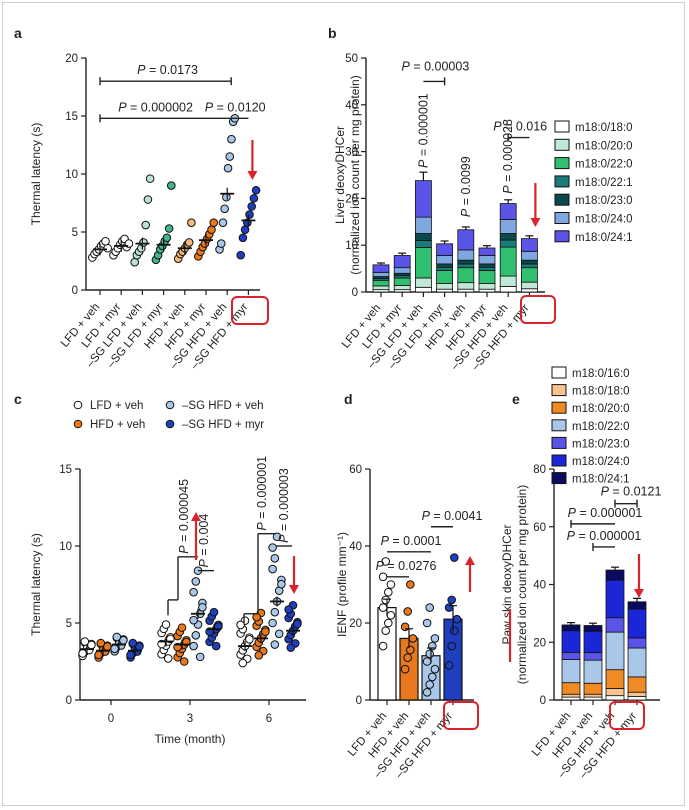 The width and height of the screenshot is (689, 810). What do you see at coordinates (355, 174) in the screenshot?
I see `panel-b-ylabel2: (normalized ion count per mg protein)` at bounding box center [355, 174].